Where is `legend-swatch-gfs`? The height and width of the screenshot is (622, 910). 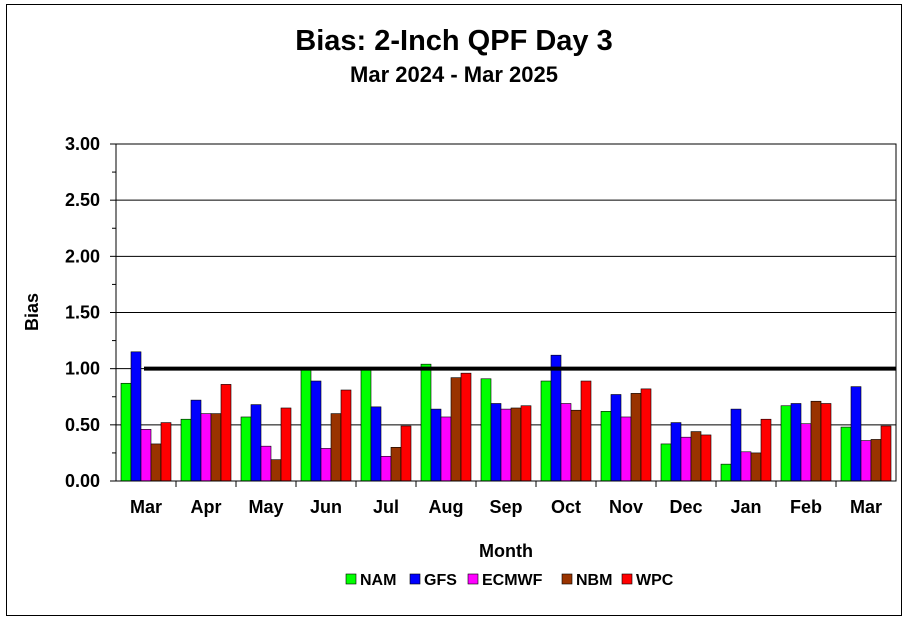 legend-swatch-gfs is located at coordinates (415, 579).